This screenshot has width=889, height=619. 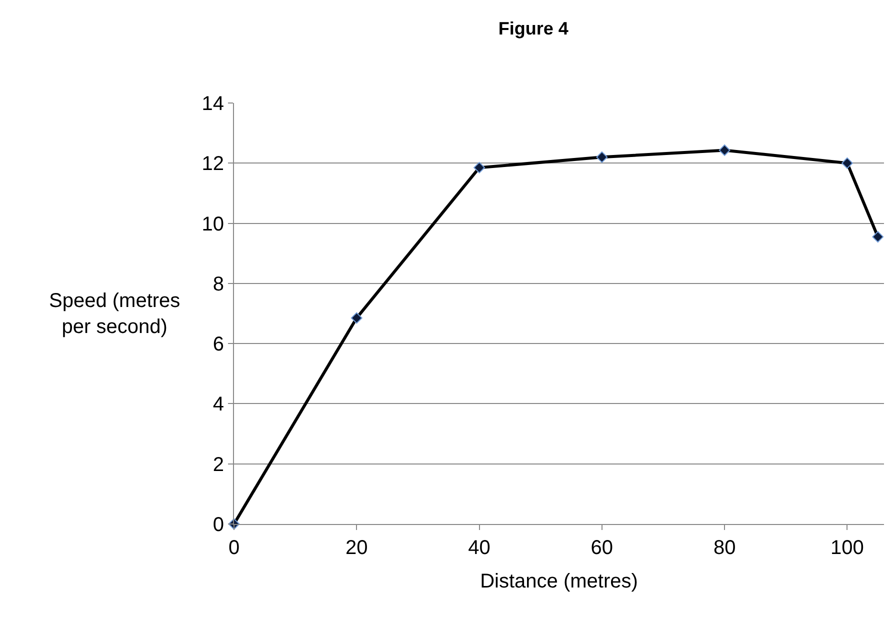 I want to click on chart-title: Figure 4, so click(x=533, y=28).